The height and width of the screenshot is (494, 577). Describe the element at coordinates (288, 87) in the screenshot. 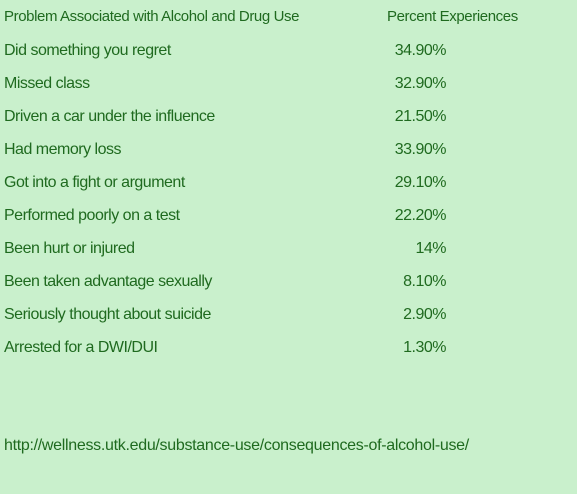

I see `table-row: Missed class 32.90%` at that location.